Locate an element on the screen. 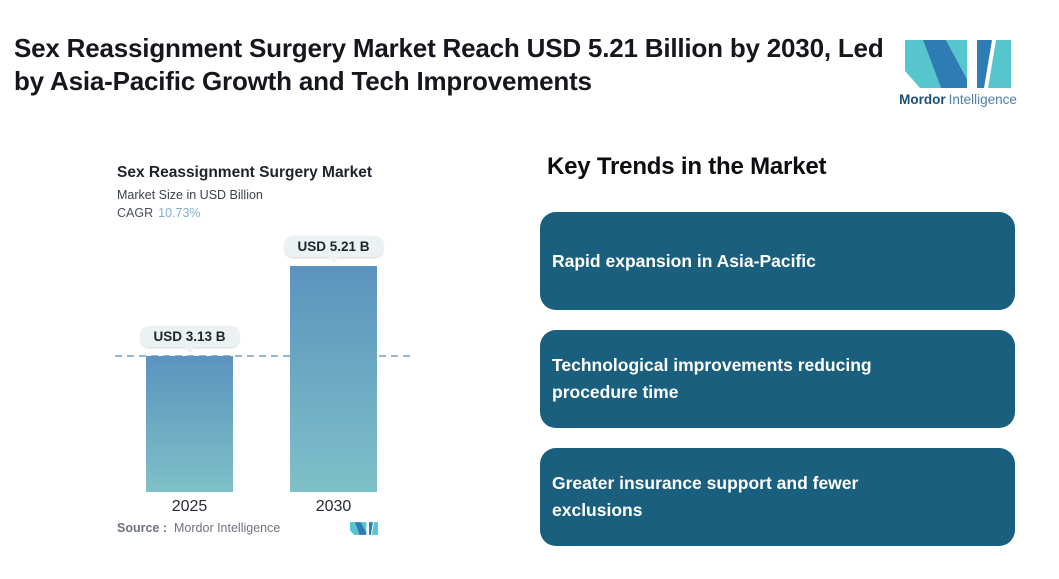  mordor-logo-icon is located at coordinates (958, 64).